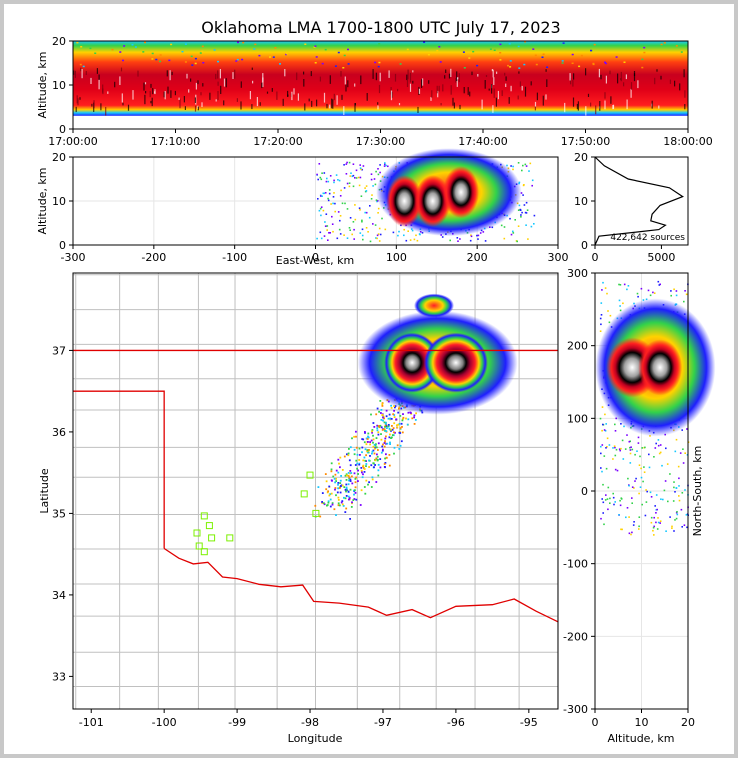 This screenshot has width=738, height=758. I want to click on y-tick-label: 10, so click(59, 85).